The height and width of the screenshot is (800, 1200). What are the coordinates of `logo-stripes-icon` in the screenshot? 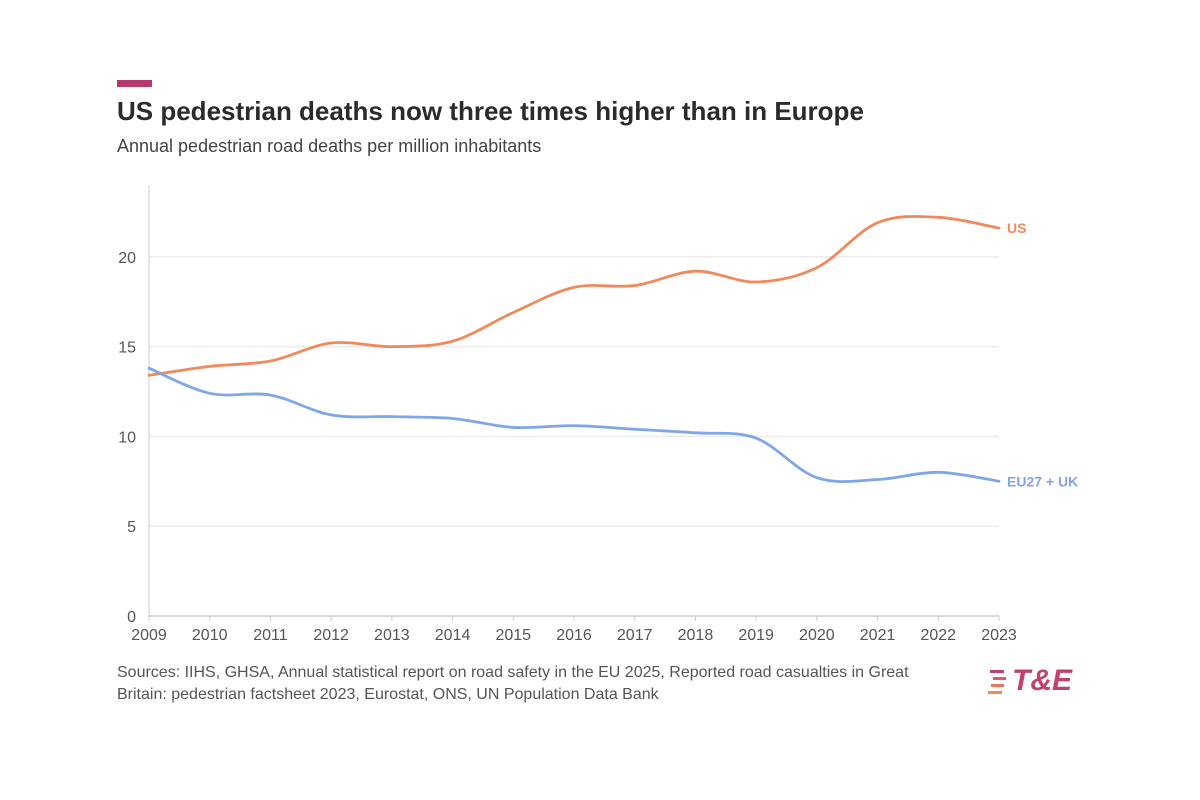 It's located at (997, 682).